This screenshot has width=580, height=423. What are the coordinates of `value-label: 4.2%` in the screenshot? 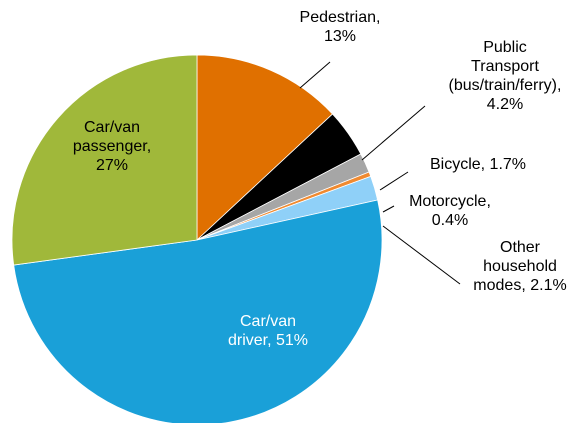 It's located at (505, 104).